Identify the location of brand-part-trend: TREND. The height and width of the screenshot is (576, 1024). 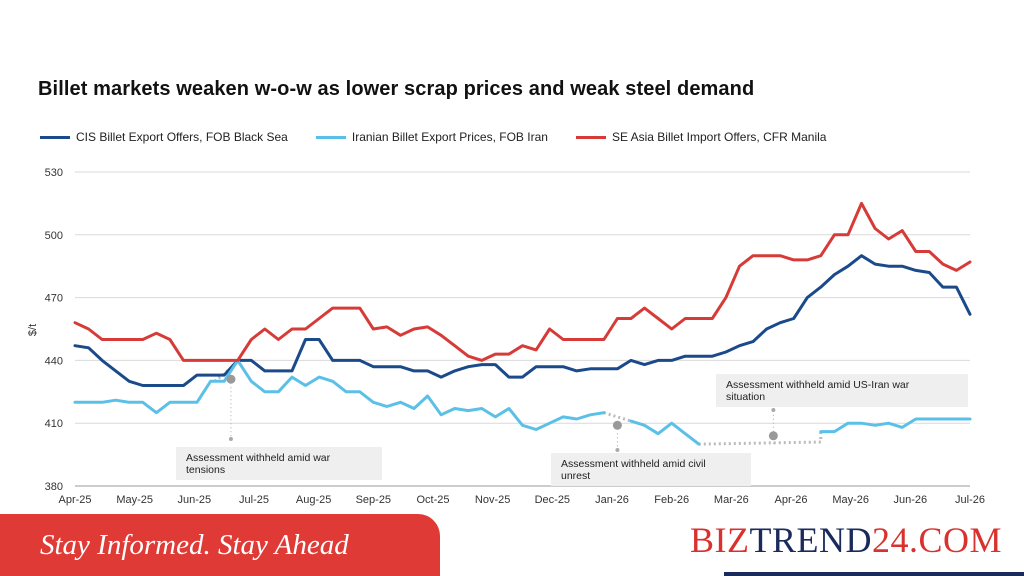
(810, 540).